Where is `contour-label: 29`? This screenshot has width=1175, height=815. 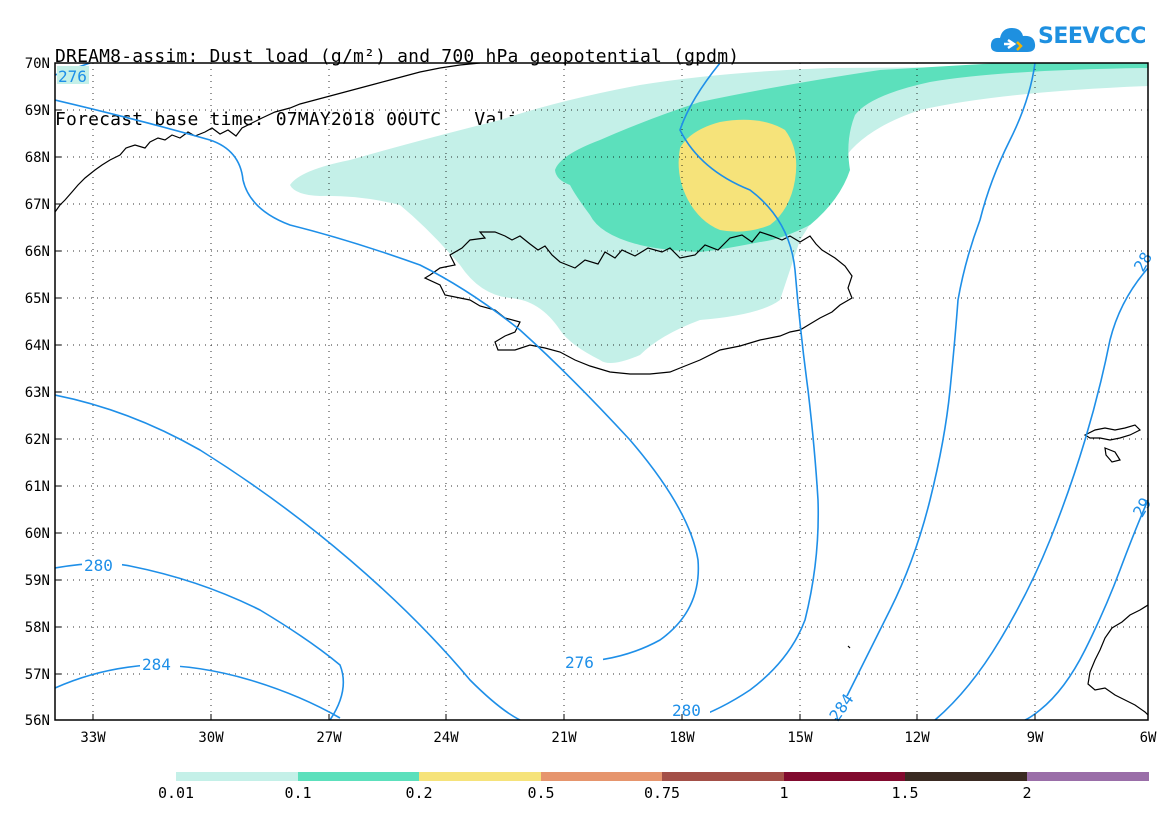 contour-label: 29 is located at coordinates (1142, 507).